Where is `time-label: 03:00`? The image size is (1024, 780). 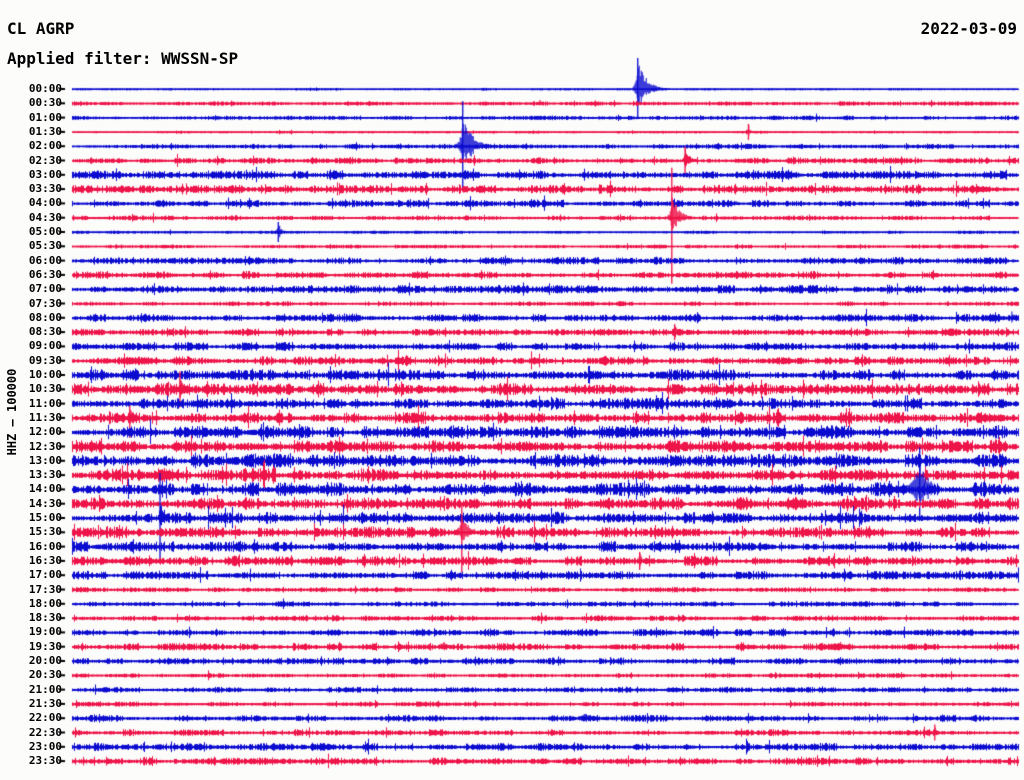 time-label: 03:00 is located at coordinates (45, 174).